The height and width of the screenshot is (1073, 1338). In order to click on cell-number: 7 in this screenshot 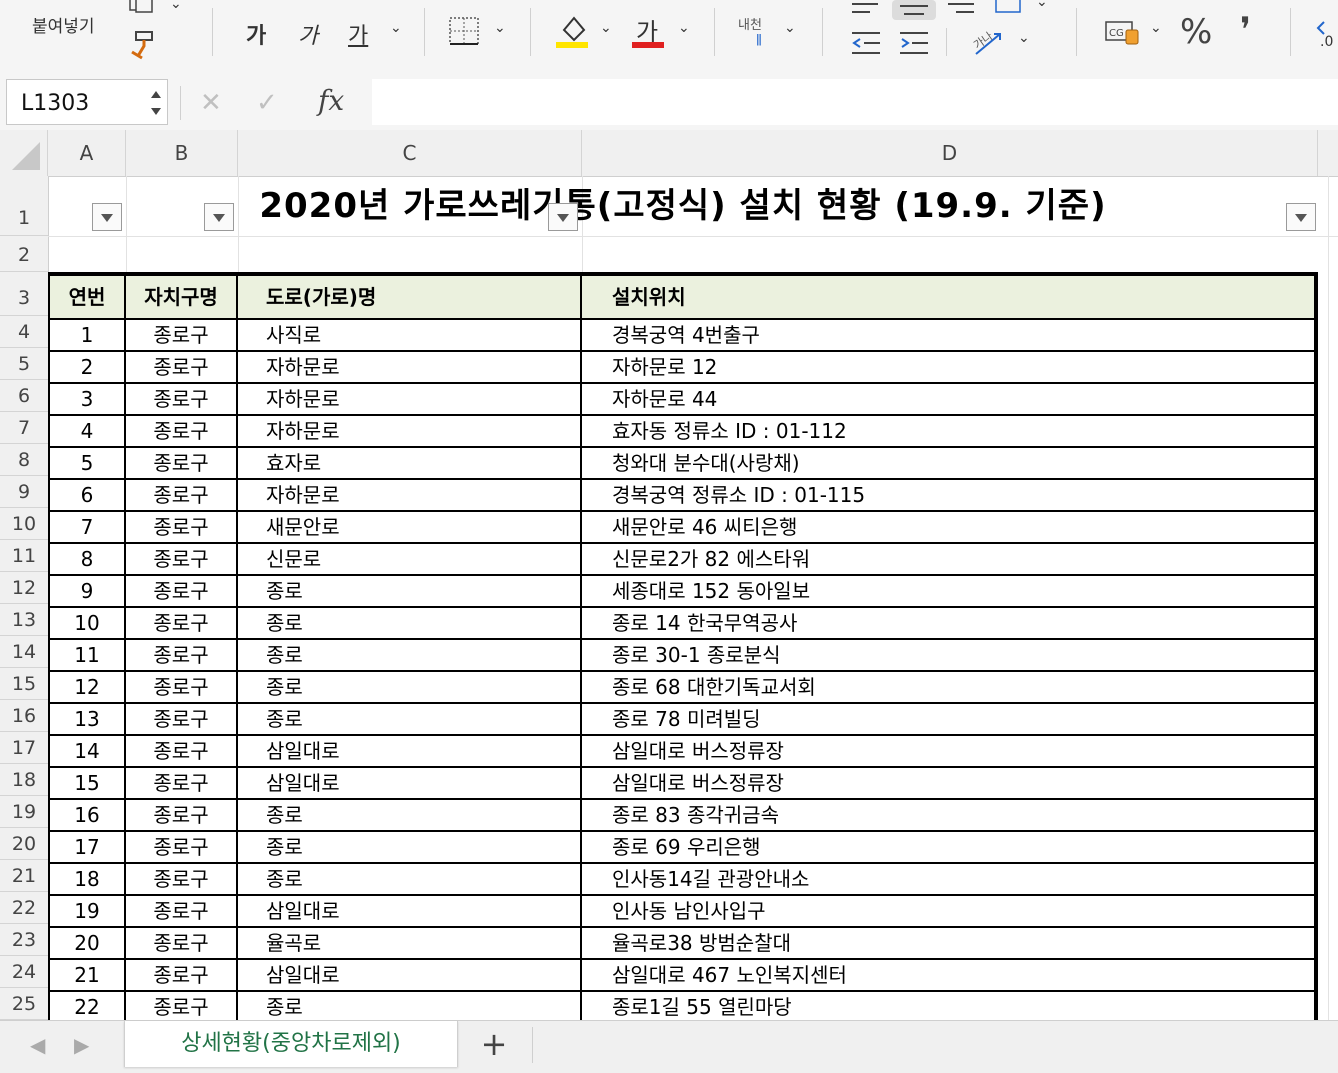, I will do `click(88, 527)`.